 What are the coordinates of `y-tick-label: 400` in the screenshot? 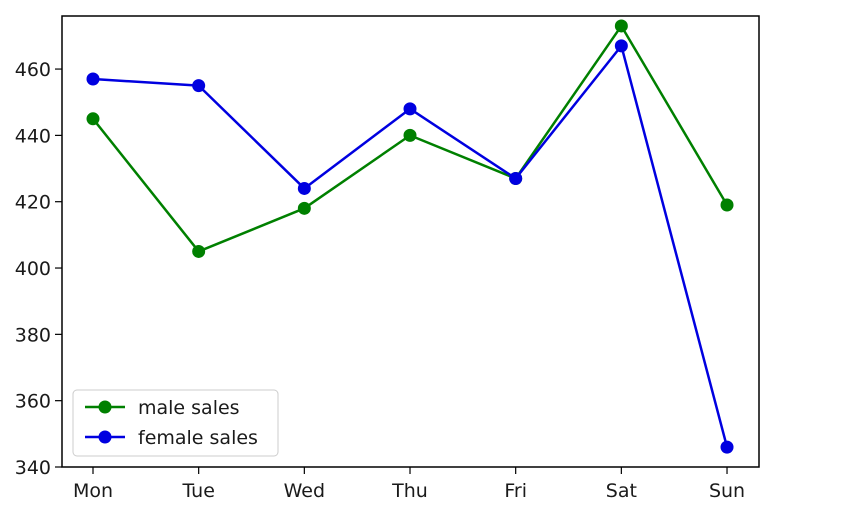 It's located at (33, 269).